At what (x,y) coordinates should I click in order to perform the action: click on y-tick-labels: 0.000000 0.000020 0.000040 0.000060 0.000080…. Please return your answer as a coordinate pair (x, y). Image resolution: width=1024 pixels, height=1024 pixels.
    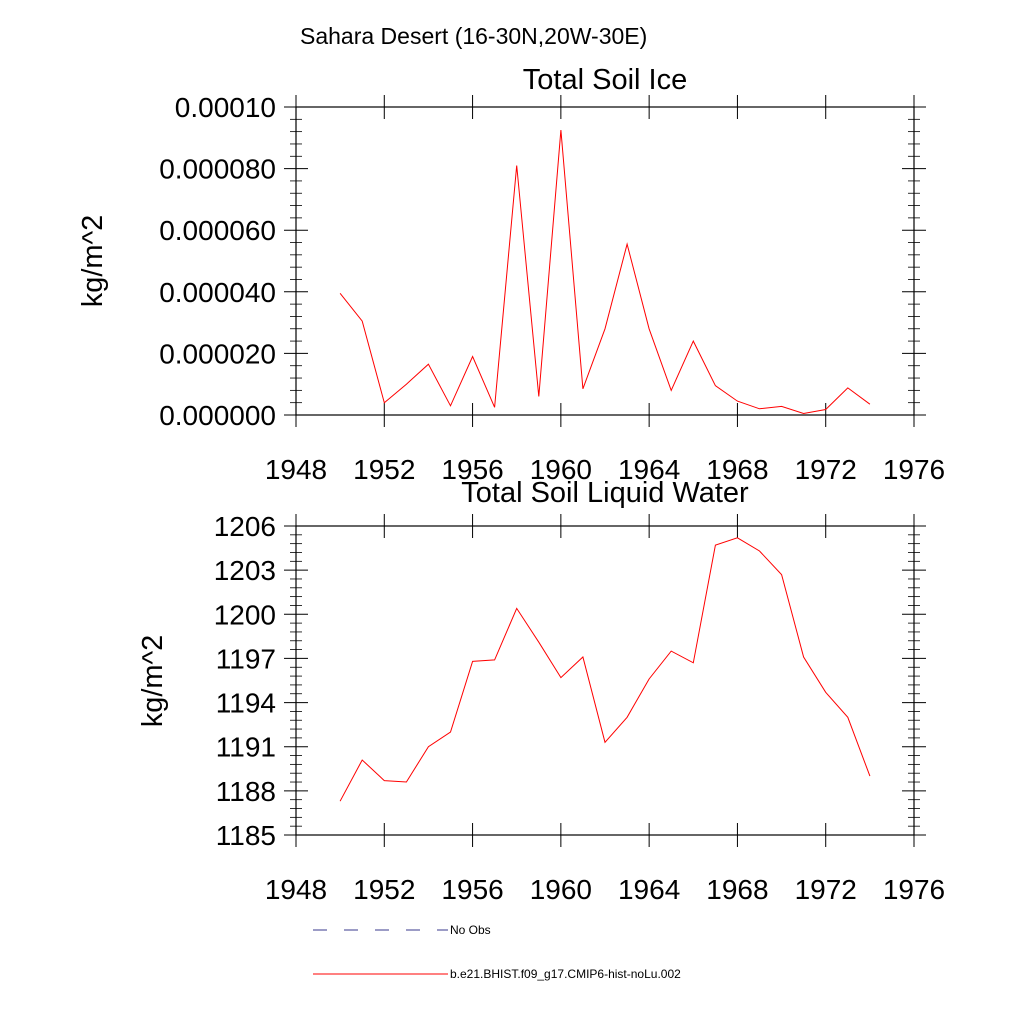
    Looking at the image, I should click on (217, 261).